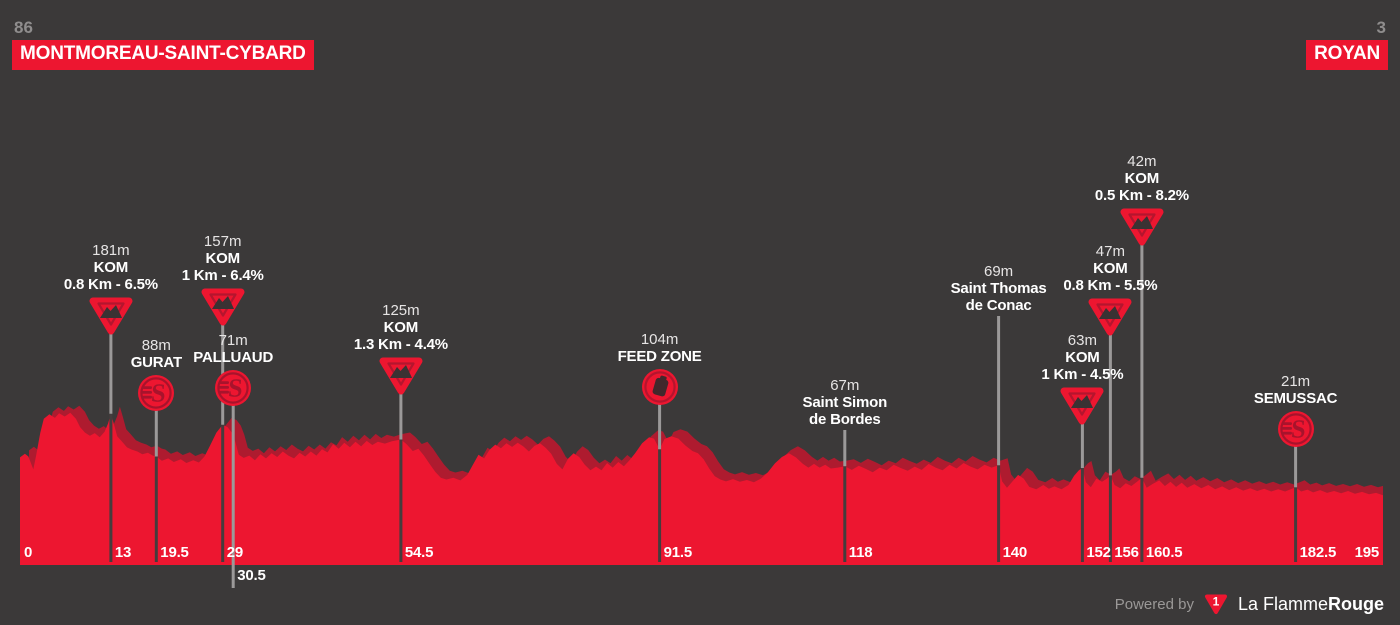 Image resolution: width=1400 pixels, height=625 pixels. Describe the element at coordinates (251, 575) in the screenshot. I see `axis-tick-30.5: 30.5` at that location.